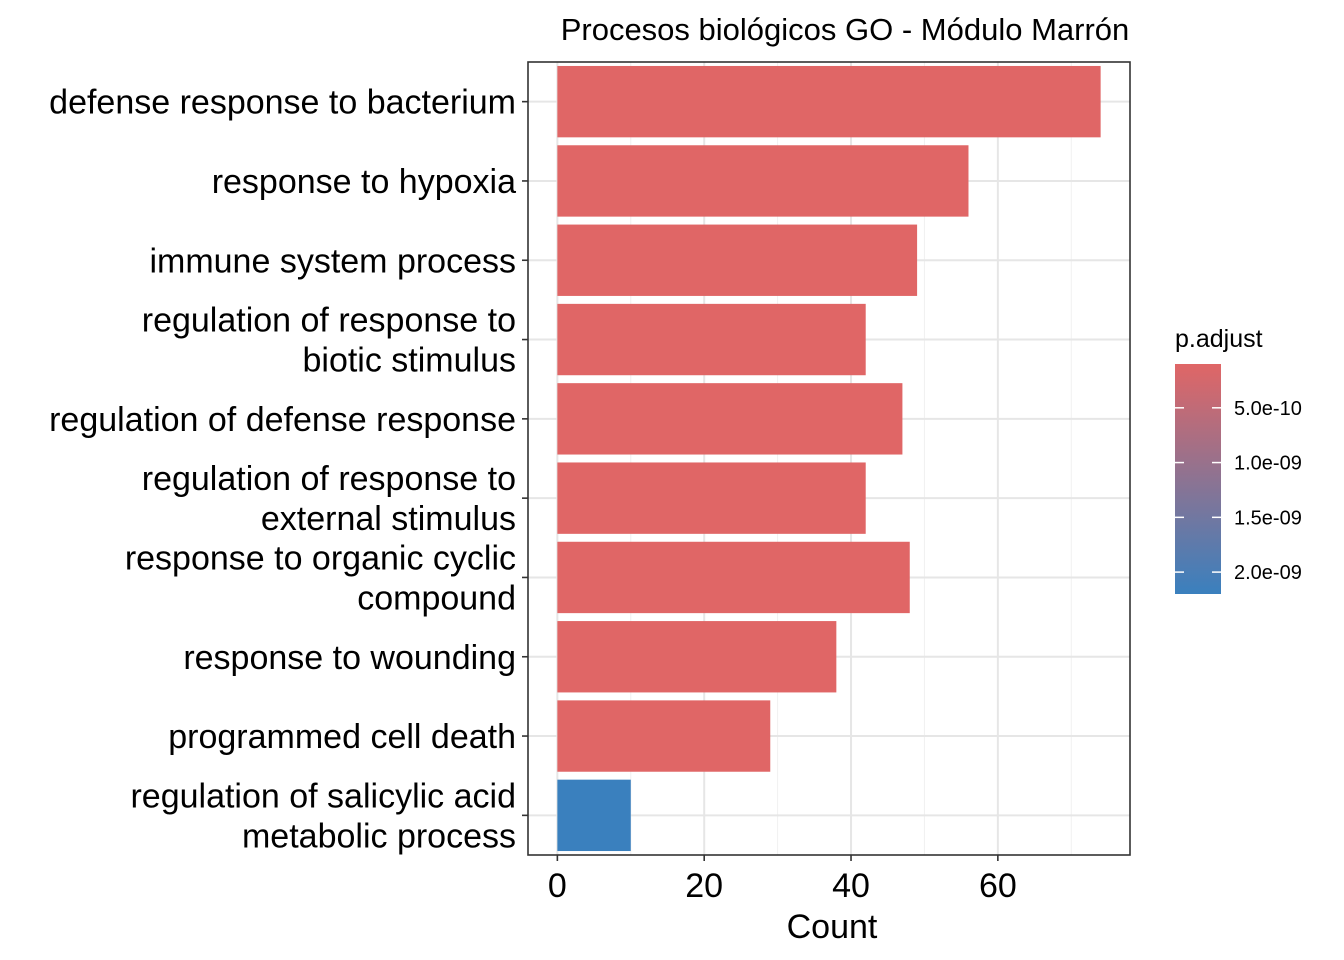 The image size is (1344, 960). Describe the element at coordinates (704, 886) in the screenshot. I see `x-tick-label: 20` at that location.